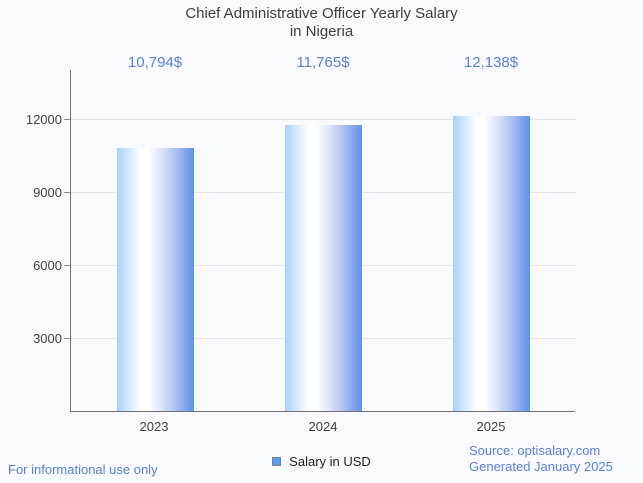 The width and height of the screenshot is (643, 483). What do you see at coordinates (491, 263) in the screenshot?
I see `bar-2025` at bounding box center [491, 263].